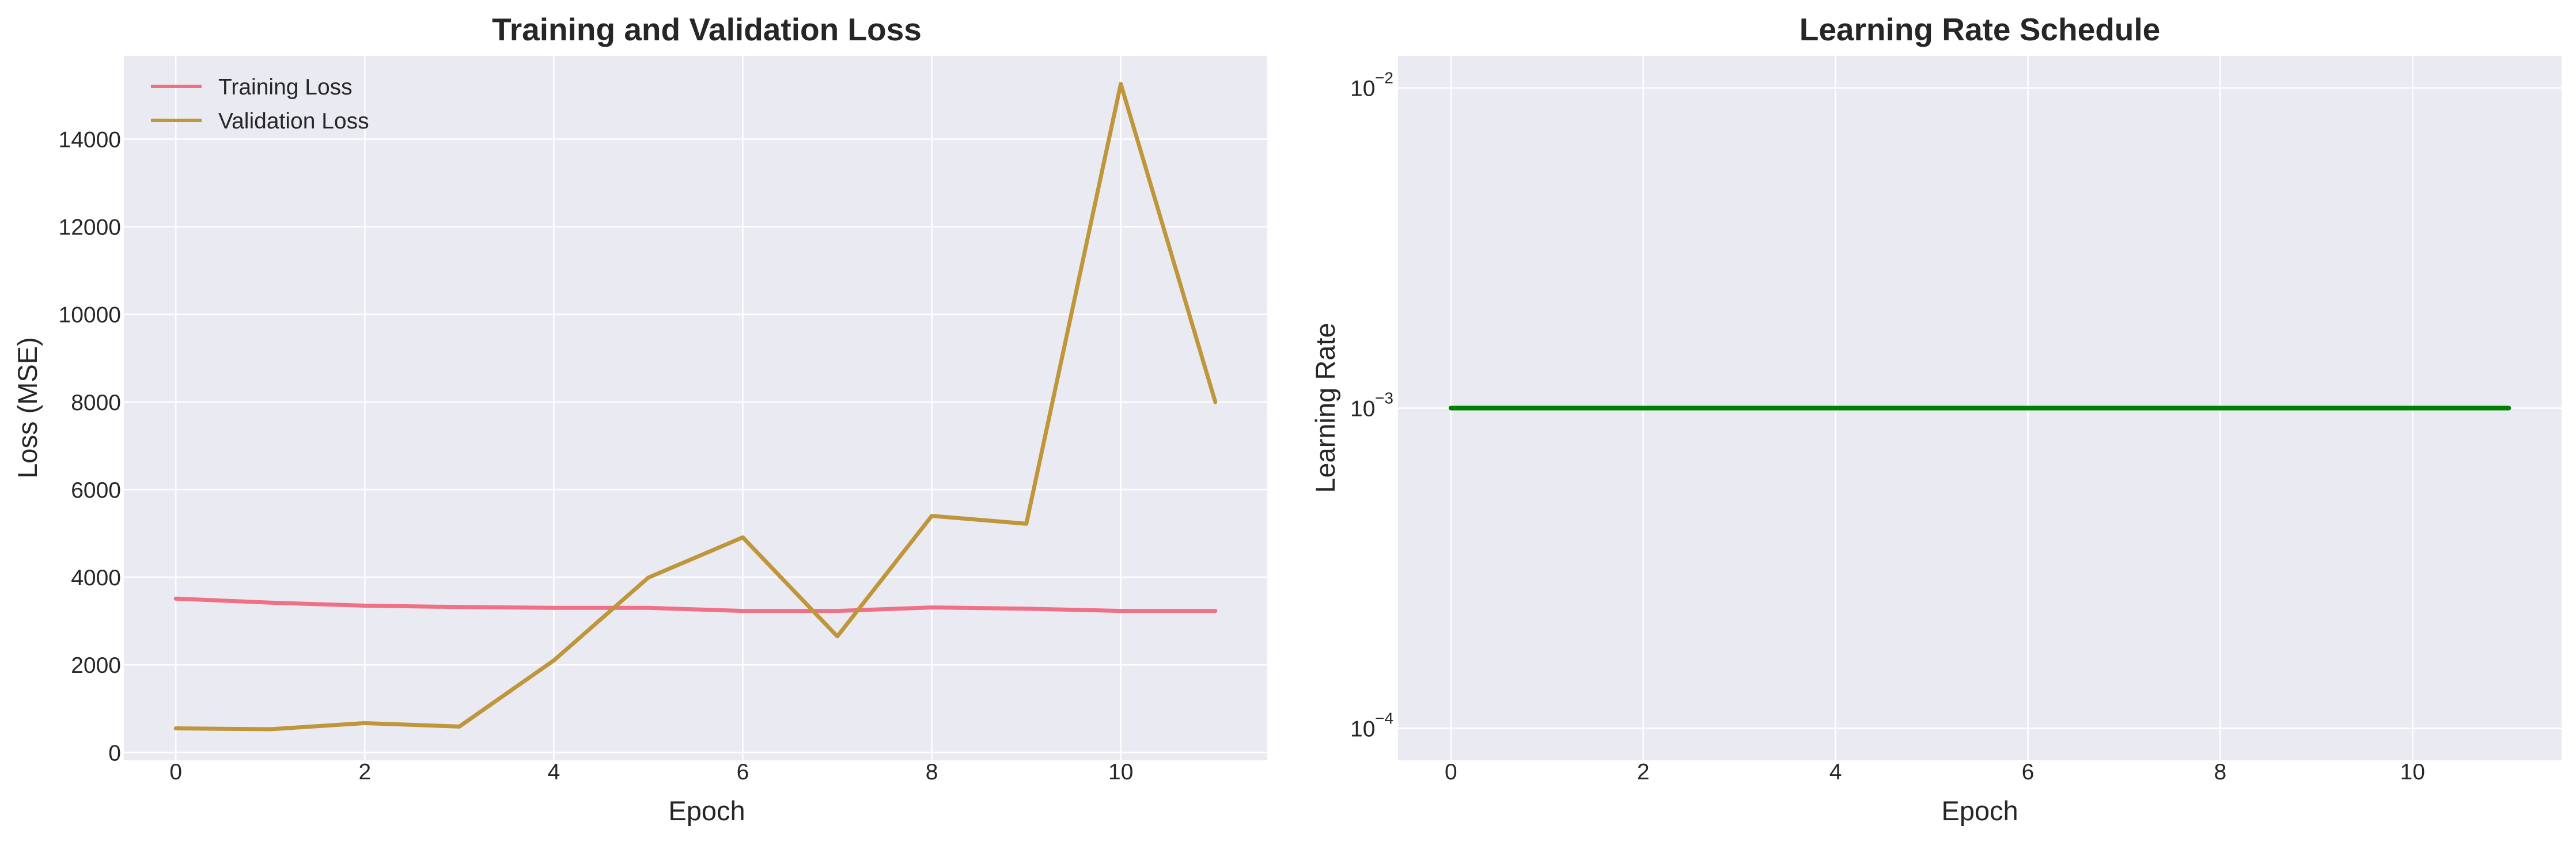 The height and width of the screenshot is (845, 2576). Describe the element at coordinates (90, 227) in the screenshot. I see `y-tick-label: 12000` at that location.